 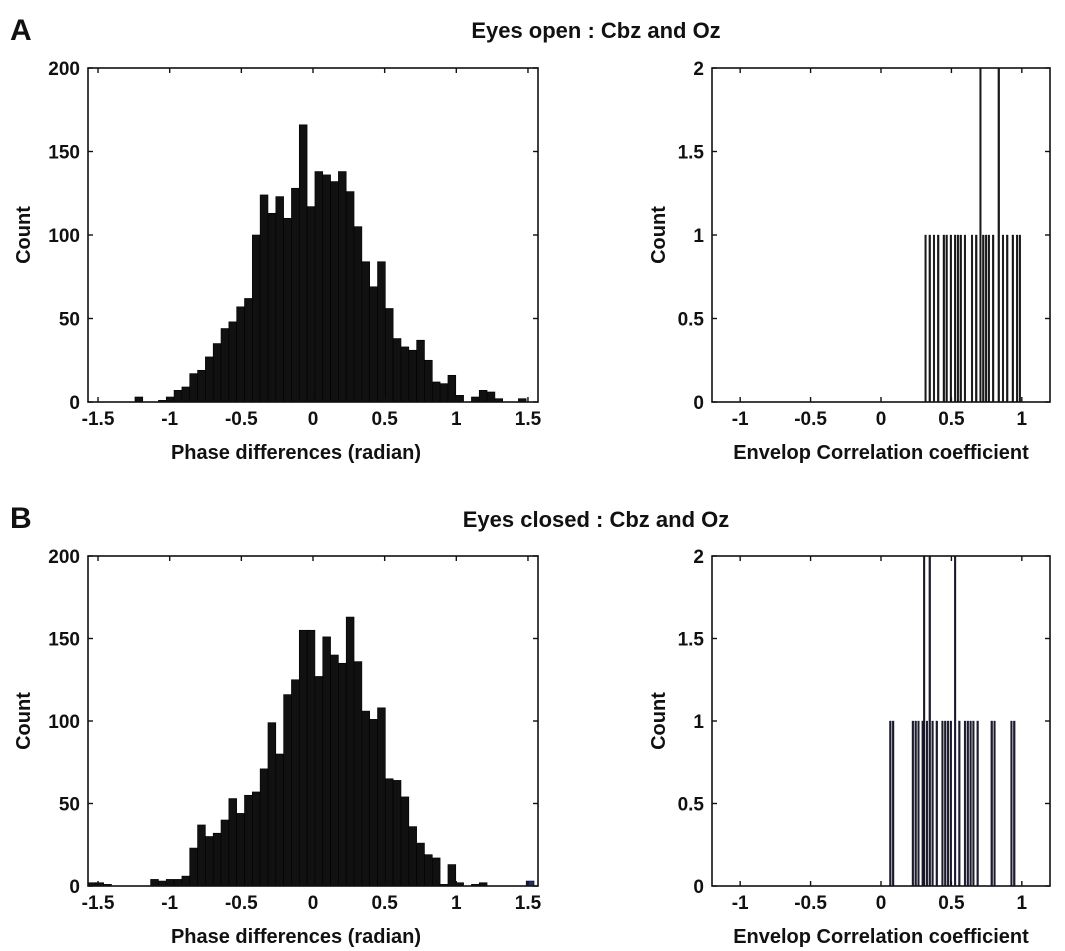 I want to click on x-tick-label: 0.5, so click(x=384, y=419).